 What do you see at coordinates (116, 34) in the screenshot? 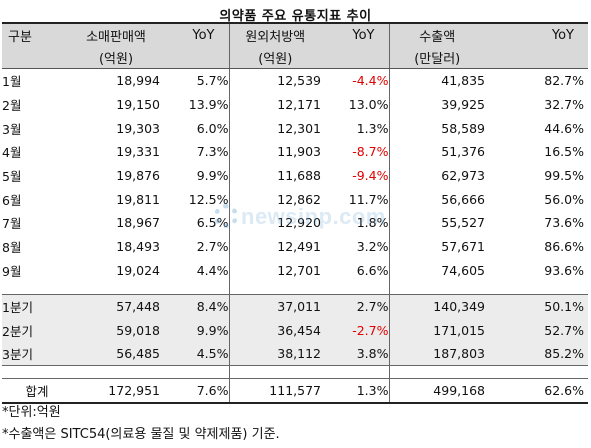
I see `header-retail-sales: 소매판매액` at bounding box center [116, 34].